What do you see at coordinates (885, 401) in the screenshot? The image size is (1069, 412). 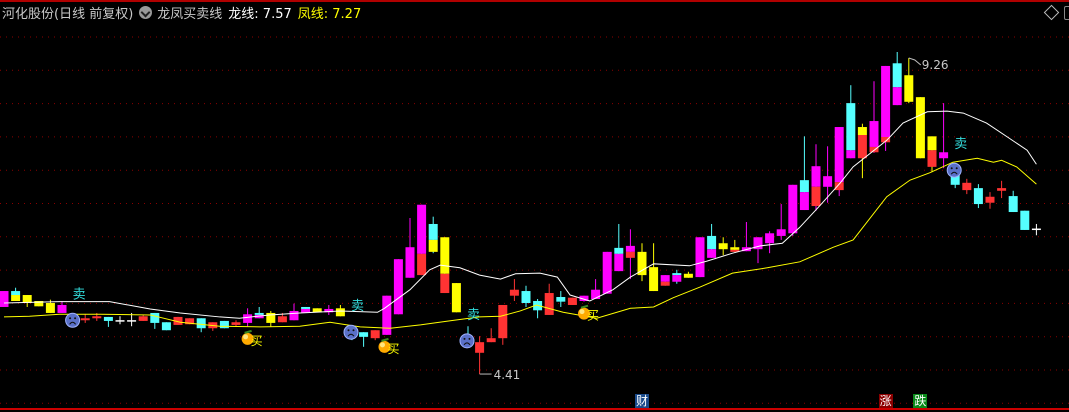 I see `event-marker: 涨` at bounding box center [885, 401].